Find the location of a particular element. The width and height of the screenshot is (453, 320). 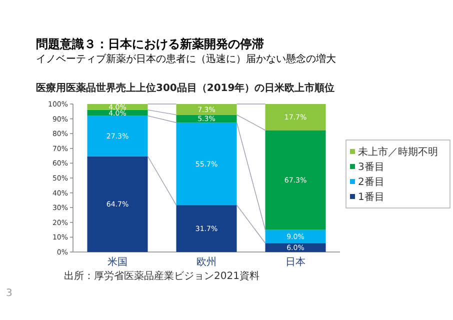

text: 3 is located at coordinates (9, 293).